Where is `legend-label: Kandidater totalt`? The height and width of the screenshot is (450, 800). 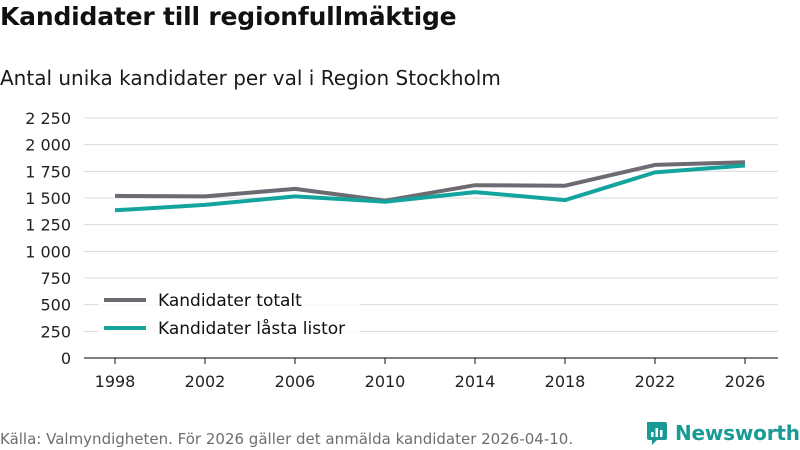
legend-label: Kandidater totalt is located at coordinates (230, 301).